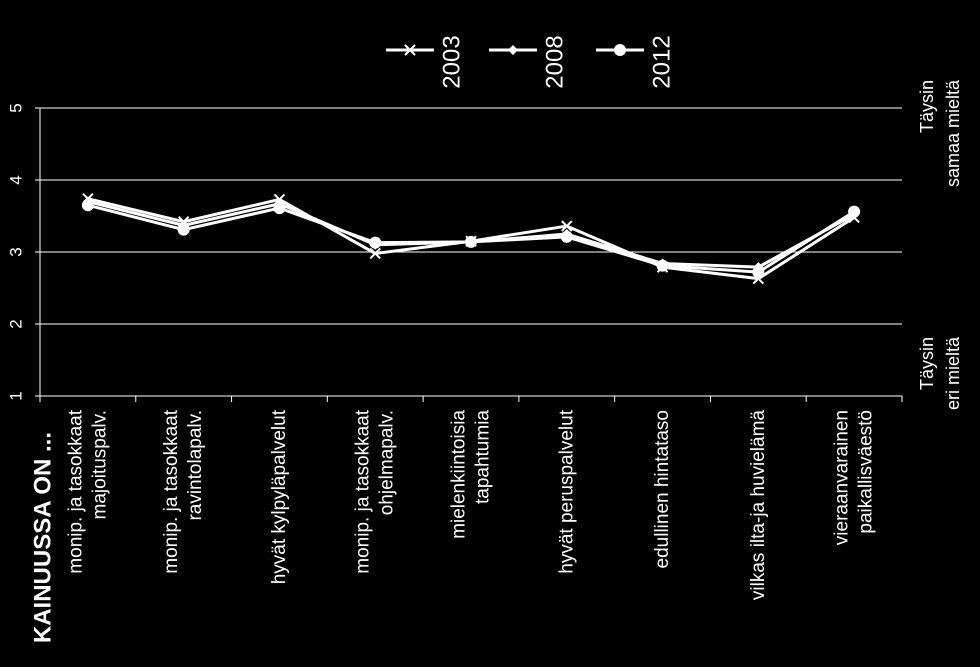  What do you see at coordinates (75, 491) in the screenshot?
I see `category-label-0-line-0: monip. ja tasokkaat` at bounding box center [75, 491].